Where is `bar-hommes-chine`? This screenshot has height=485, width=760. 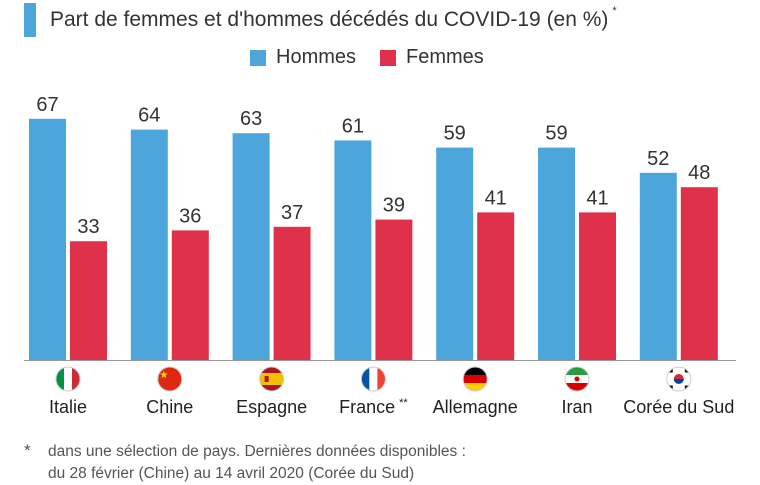
bar-hommes-chine is located at coordinates (149, 244).